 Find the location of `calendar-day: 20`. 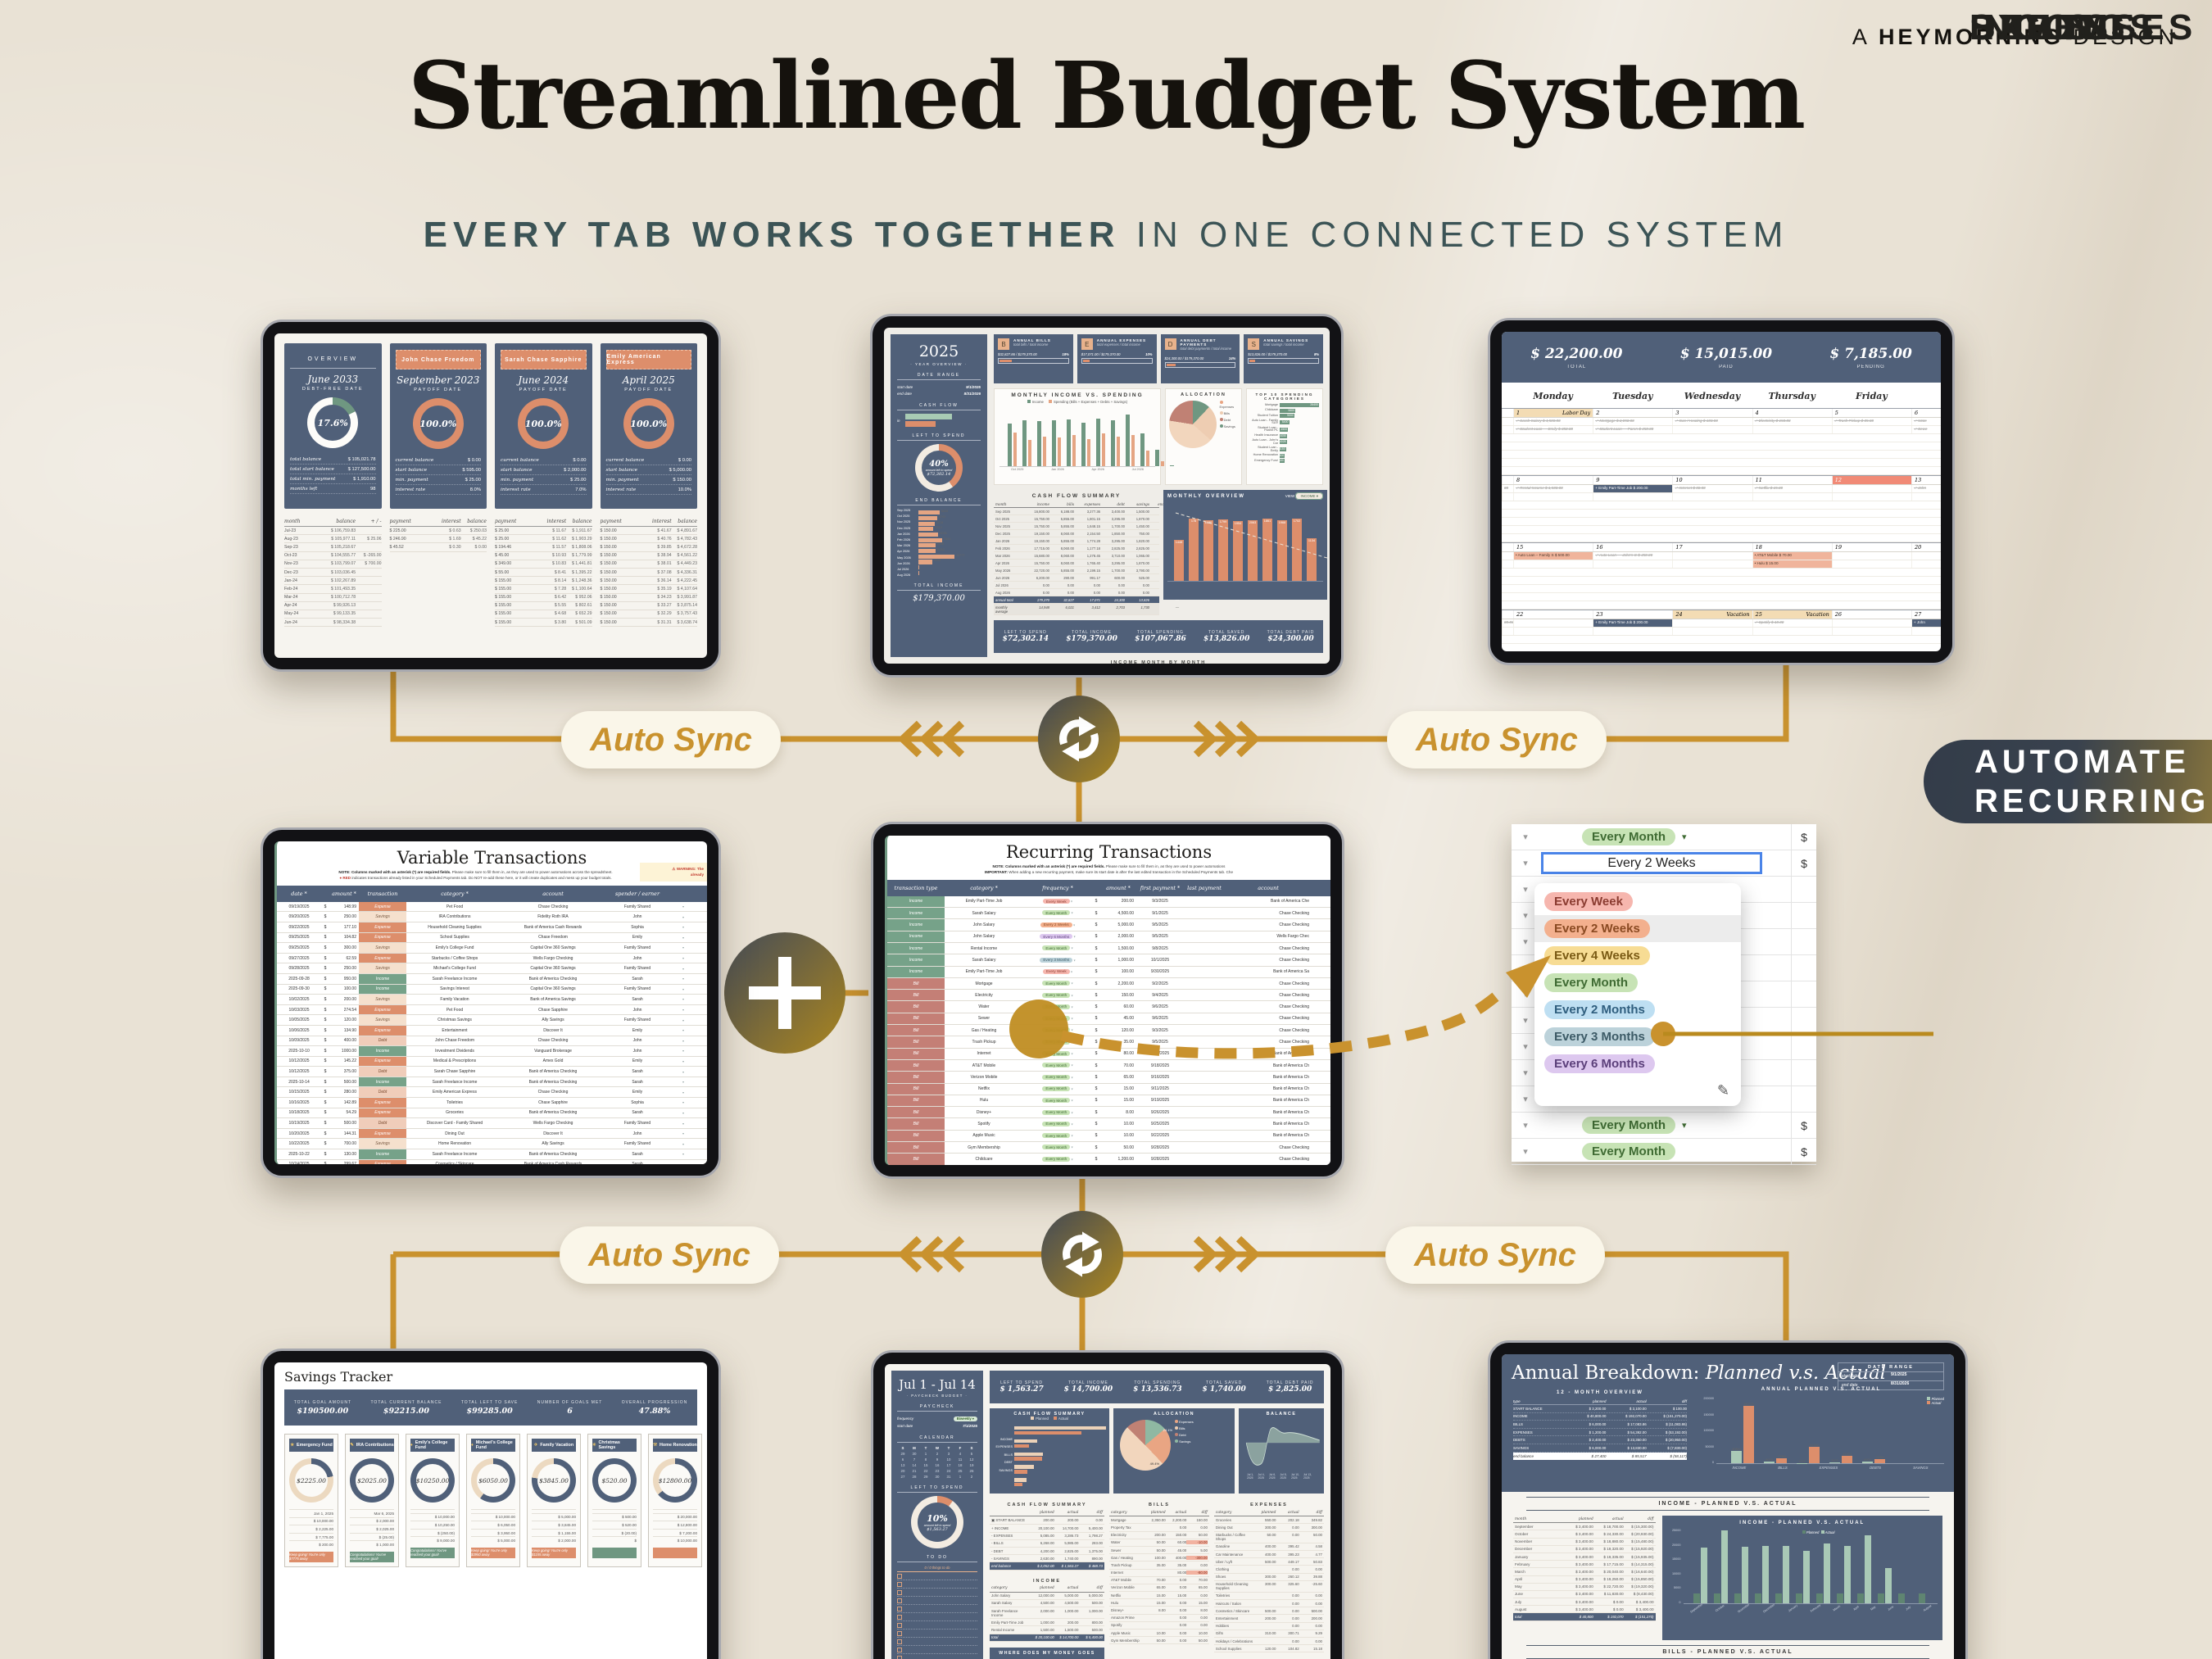

calendar-day: 20 is located at coordinates (1926, 547).